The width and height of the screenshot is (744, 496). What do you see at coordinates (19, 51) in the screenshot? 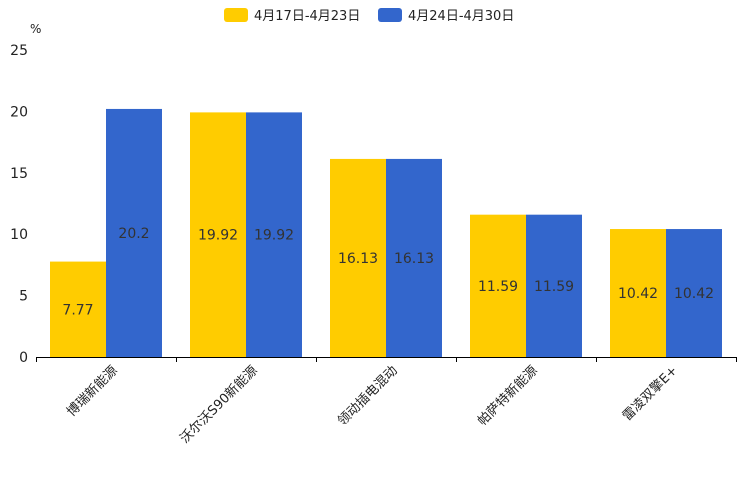
I see `y-tick-label: 25` at bounding box center [19, 51].